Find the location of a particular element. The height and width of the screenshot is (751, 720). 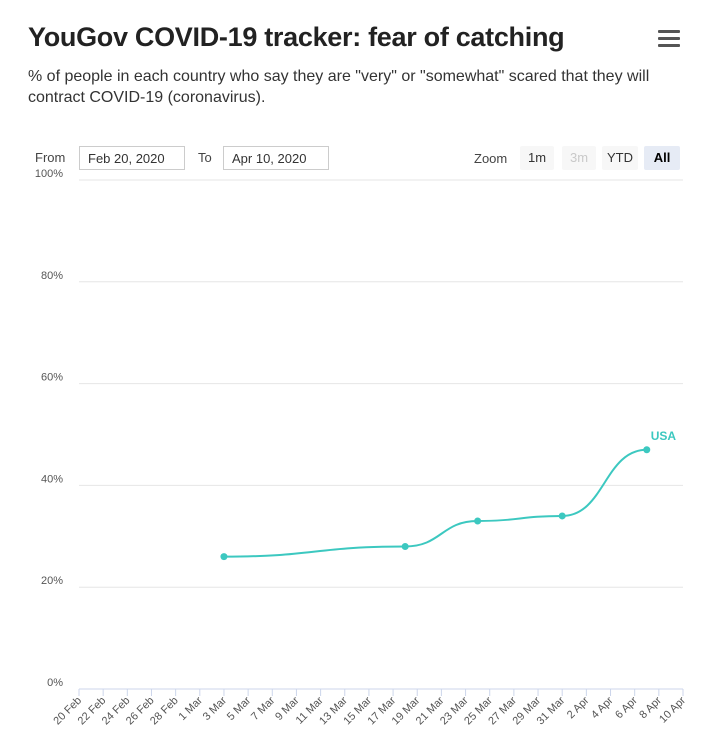

x-tick-label: 2 Apr is located at coordinates (578, 707).